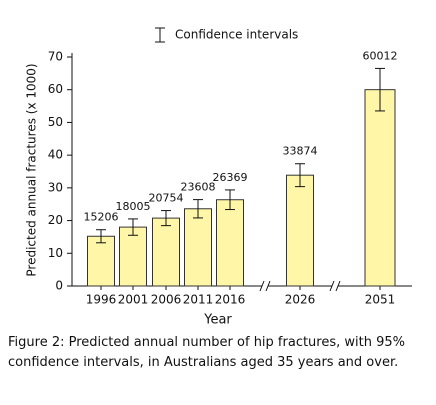 The height and width of the screenshot is (405, 436). I want to click on data-label: 60012, so click(380, 55).